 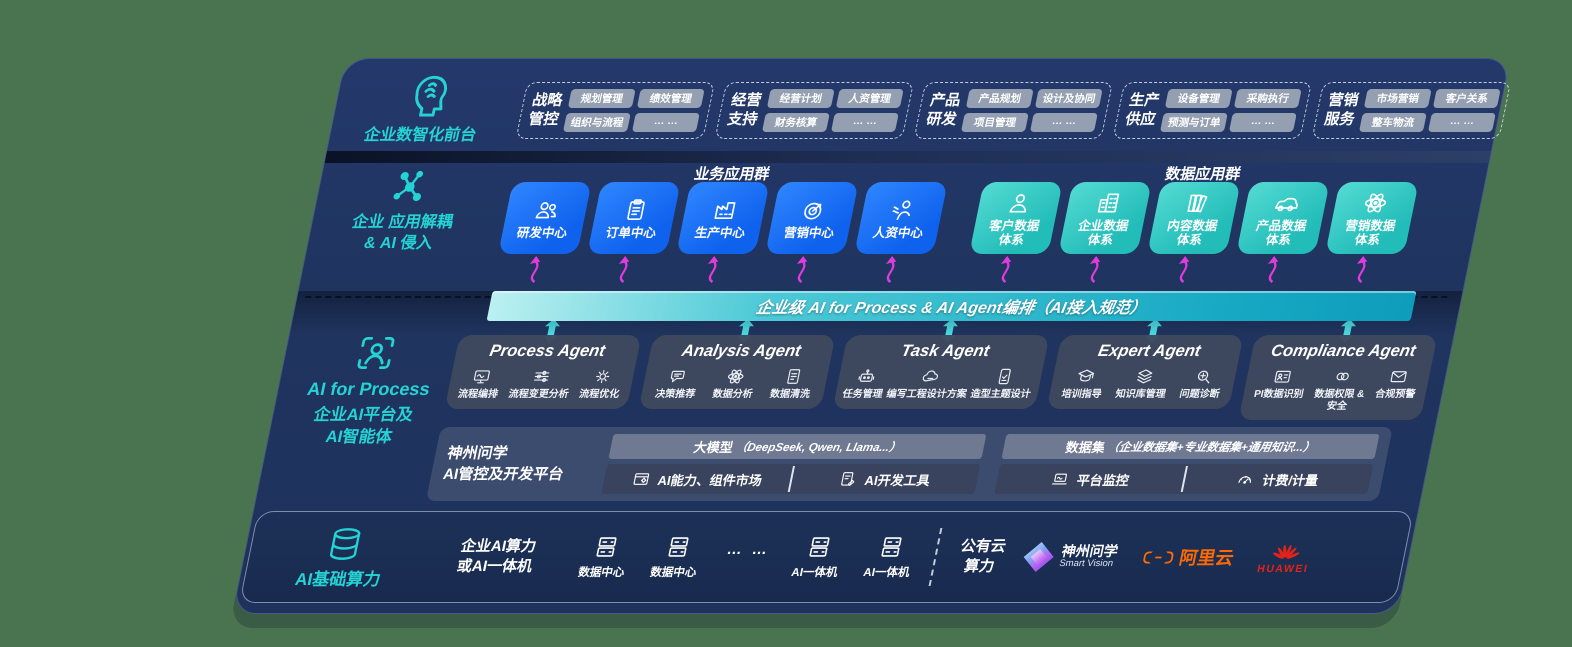 I want to click on gear-icon, so click(x=602, y=376).